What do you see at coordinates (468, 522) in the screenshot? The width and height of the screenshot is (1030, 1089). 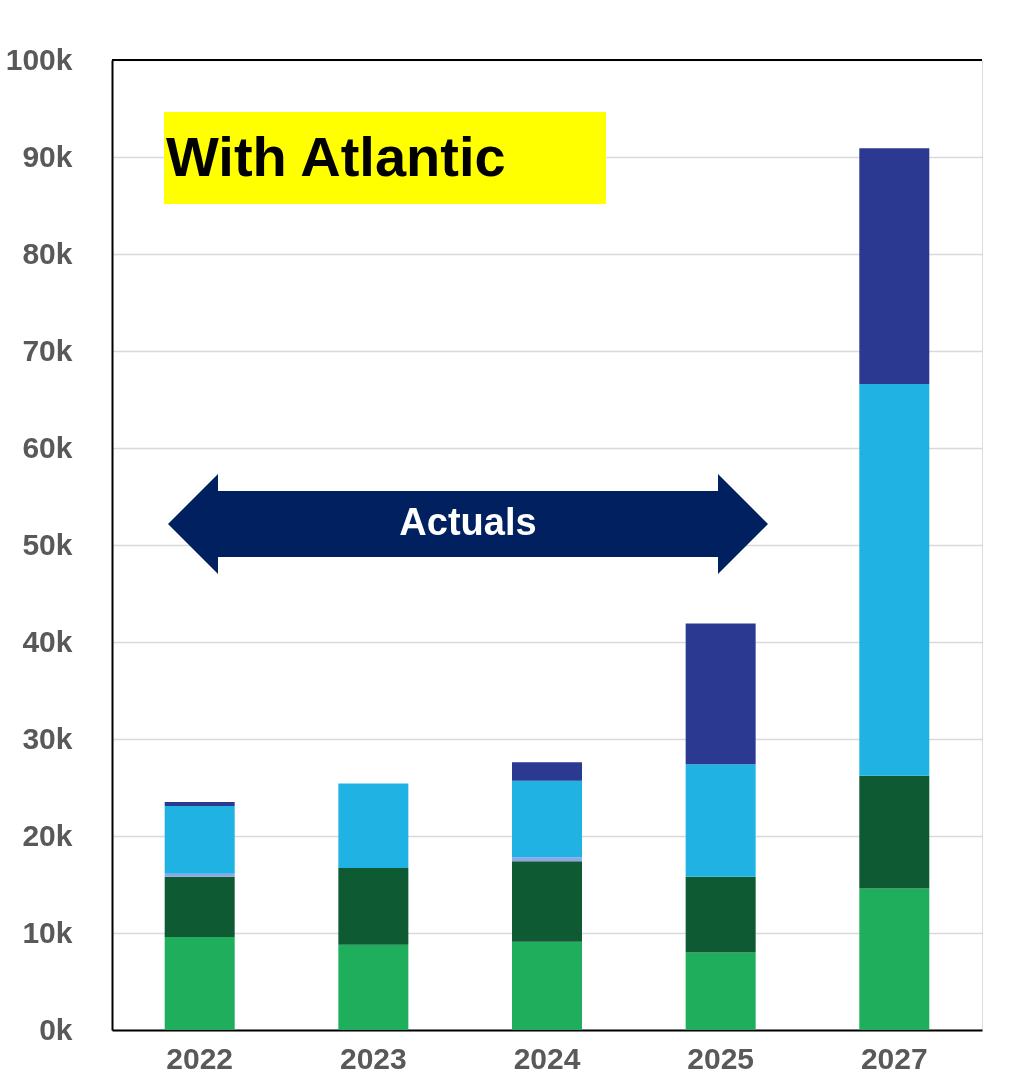 I see `annotation: Actuals` at bounding box center [468, 522].